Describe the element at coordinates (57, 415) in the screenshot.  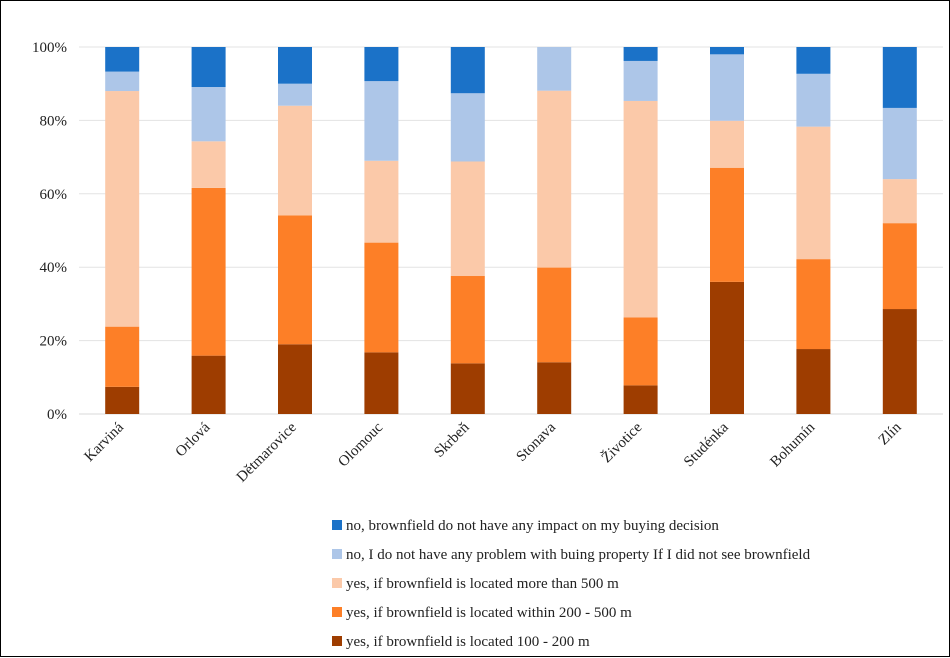
I see `y-tick-label: 0%` at that location.